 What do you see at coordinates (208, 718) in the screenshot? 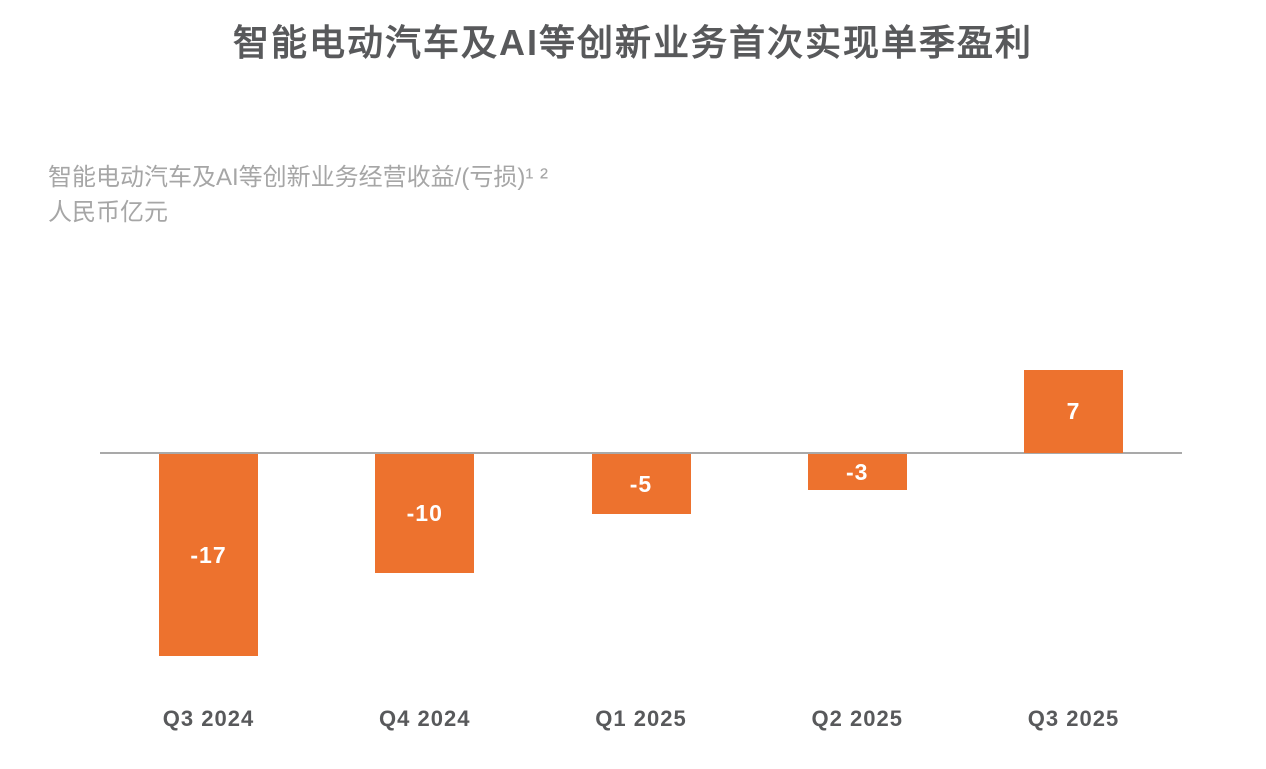
I see `x-axis-label-q3-2024: Q3 2024` at bounding box center [208, 718].